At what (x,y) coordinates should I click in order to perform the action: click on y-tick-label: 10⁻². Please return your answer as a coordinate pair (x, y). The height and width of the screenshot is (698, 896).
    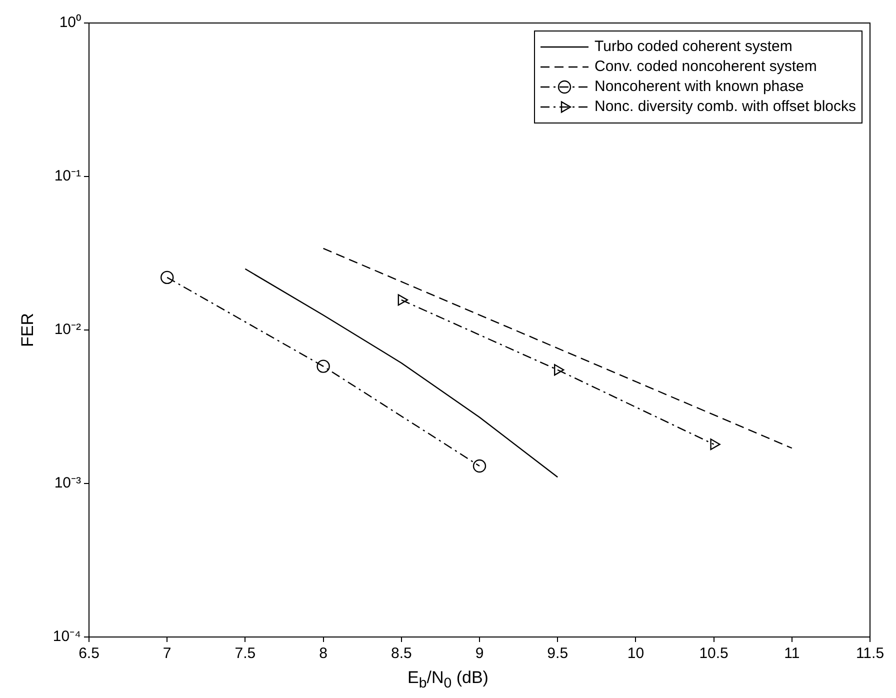
    Looking at the image, I should click on (67, 329).